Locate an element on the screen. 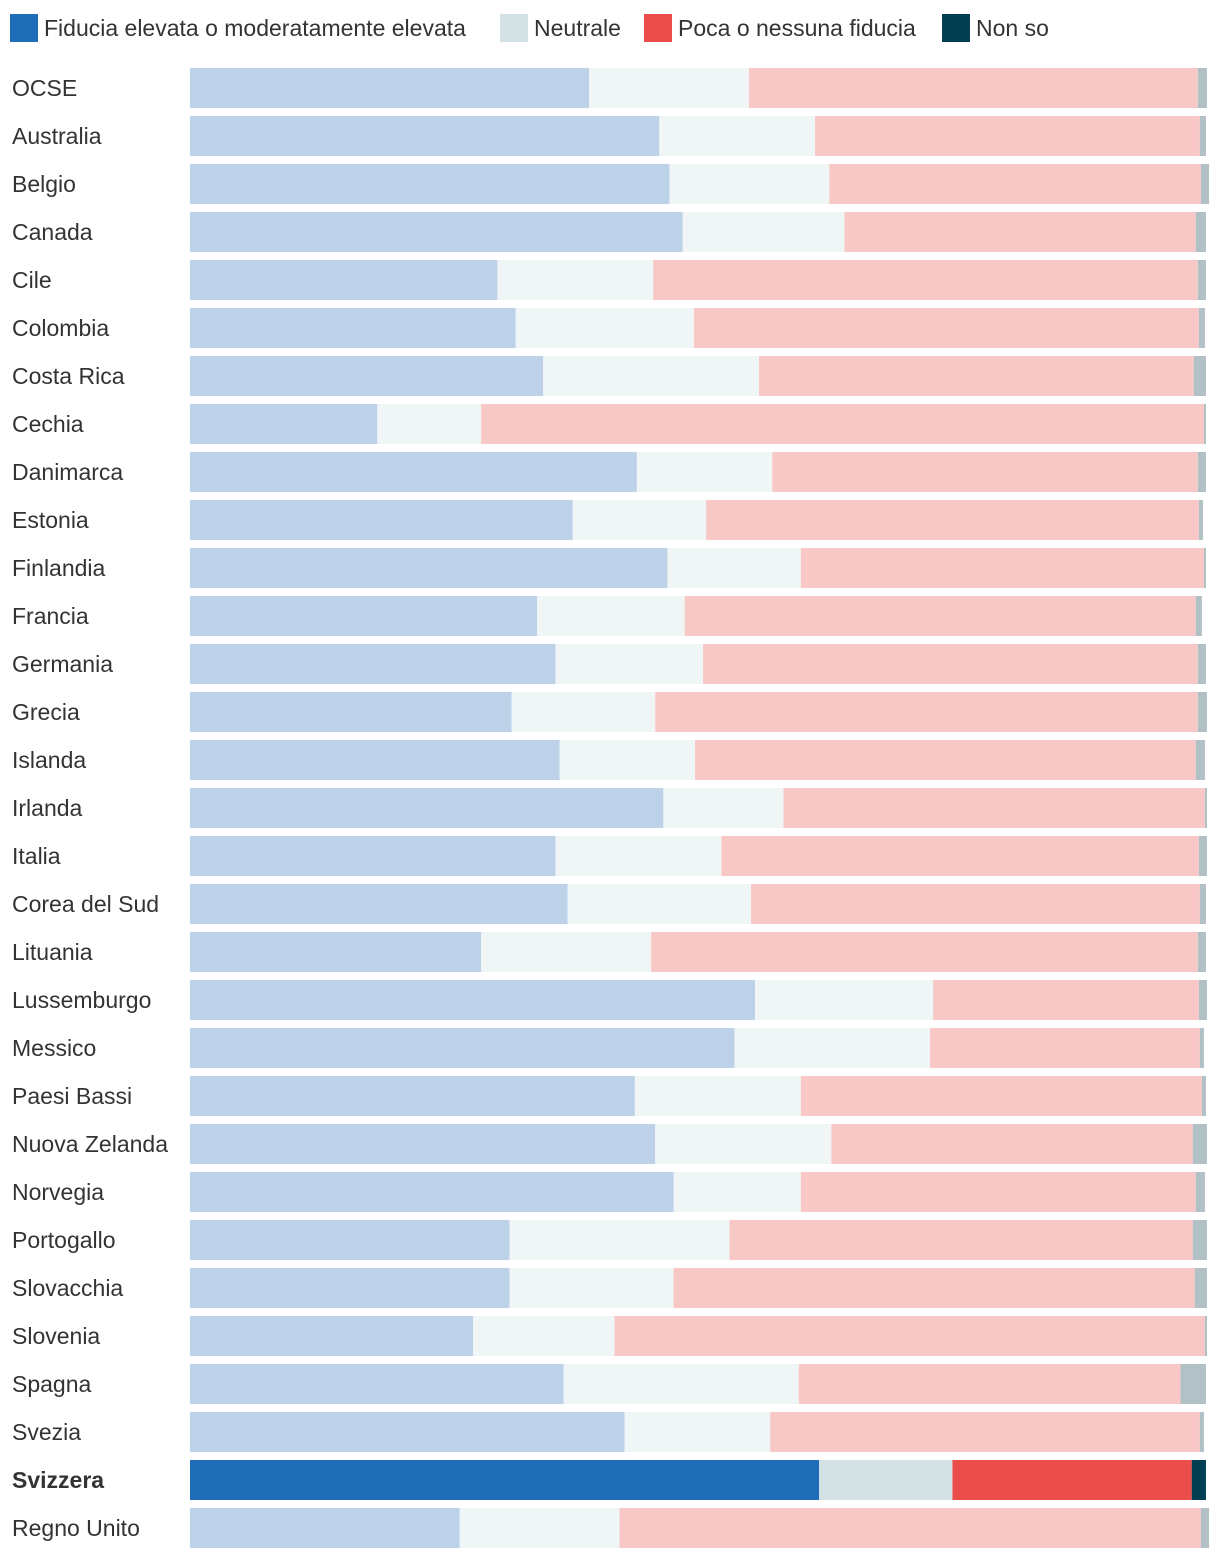 This screenshot has width=1220, height=1560. bar-segment-lituania-non-so is located at coordinates (1201, 952).